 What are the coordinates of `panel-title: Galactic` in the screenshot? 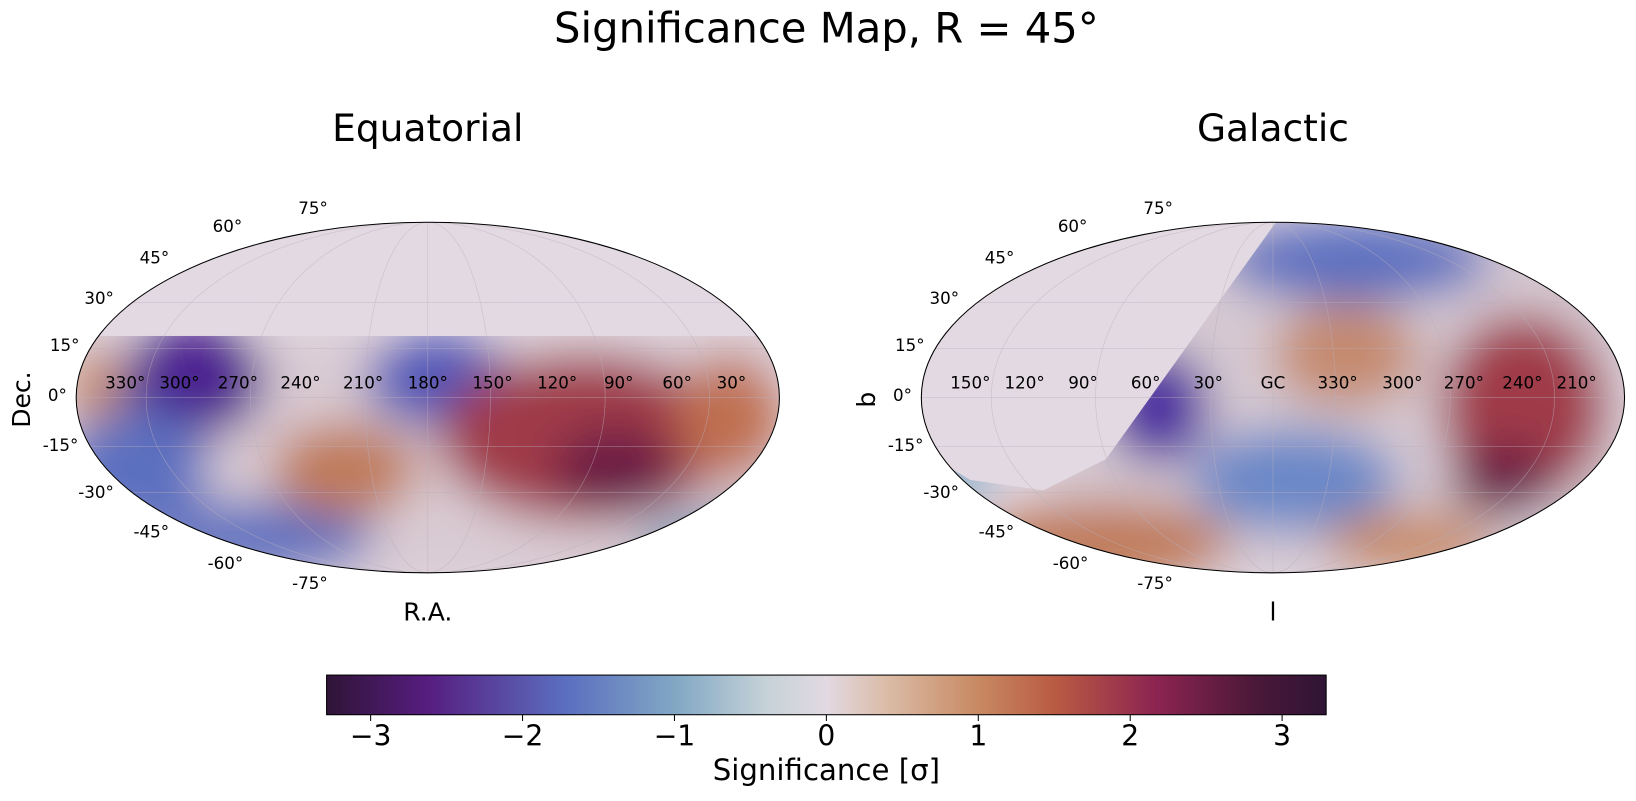 It's located at (1273, 128).